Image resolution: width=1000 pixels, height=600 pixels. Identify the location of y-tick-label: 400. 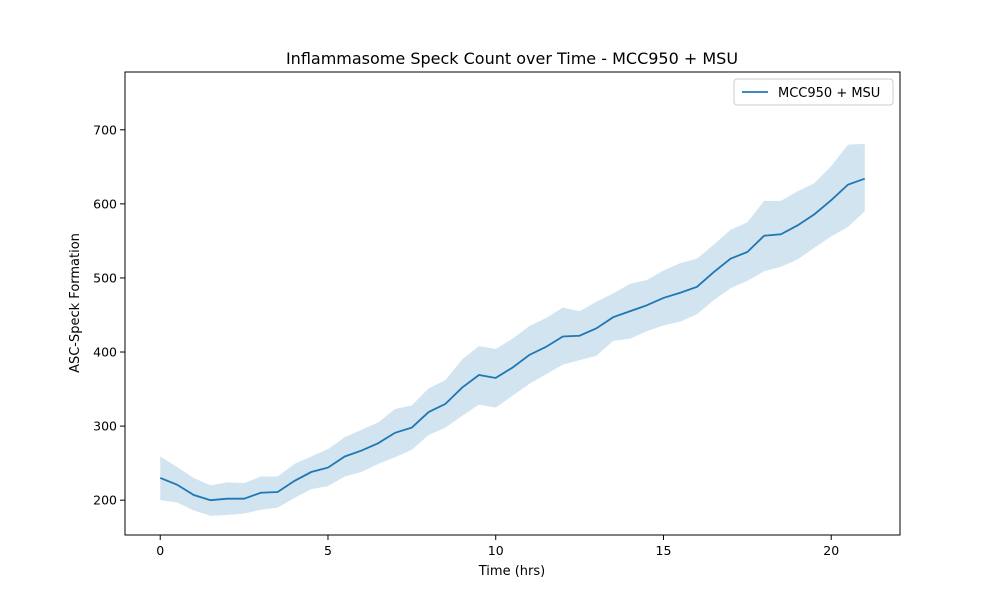
(105, 352).